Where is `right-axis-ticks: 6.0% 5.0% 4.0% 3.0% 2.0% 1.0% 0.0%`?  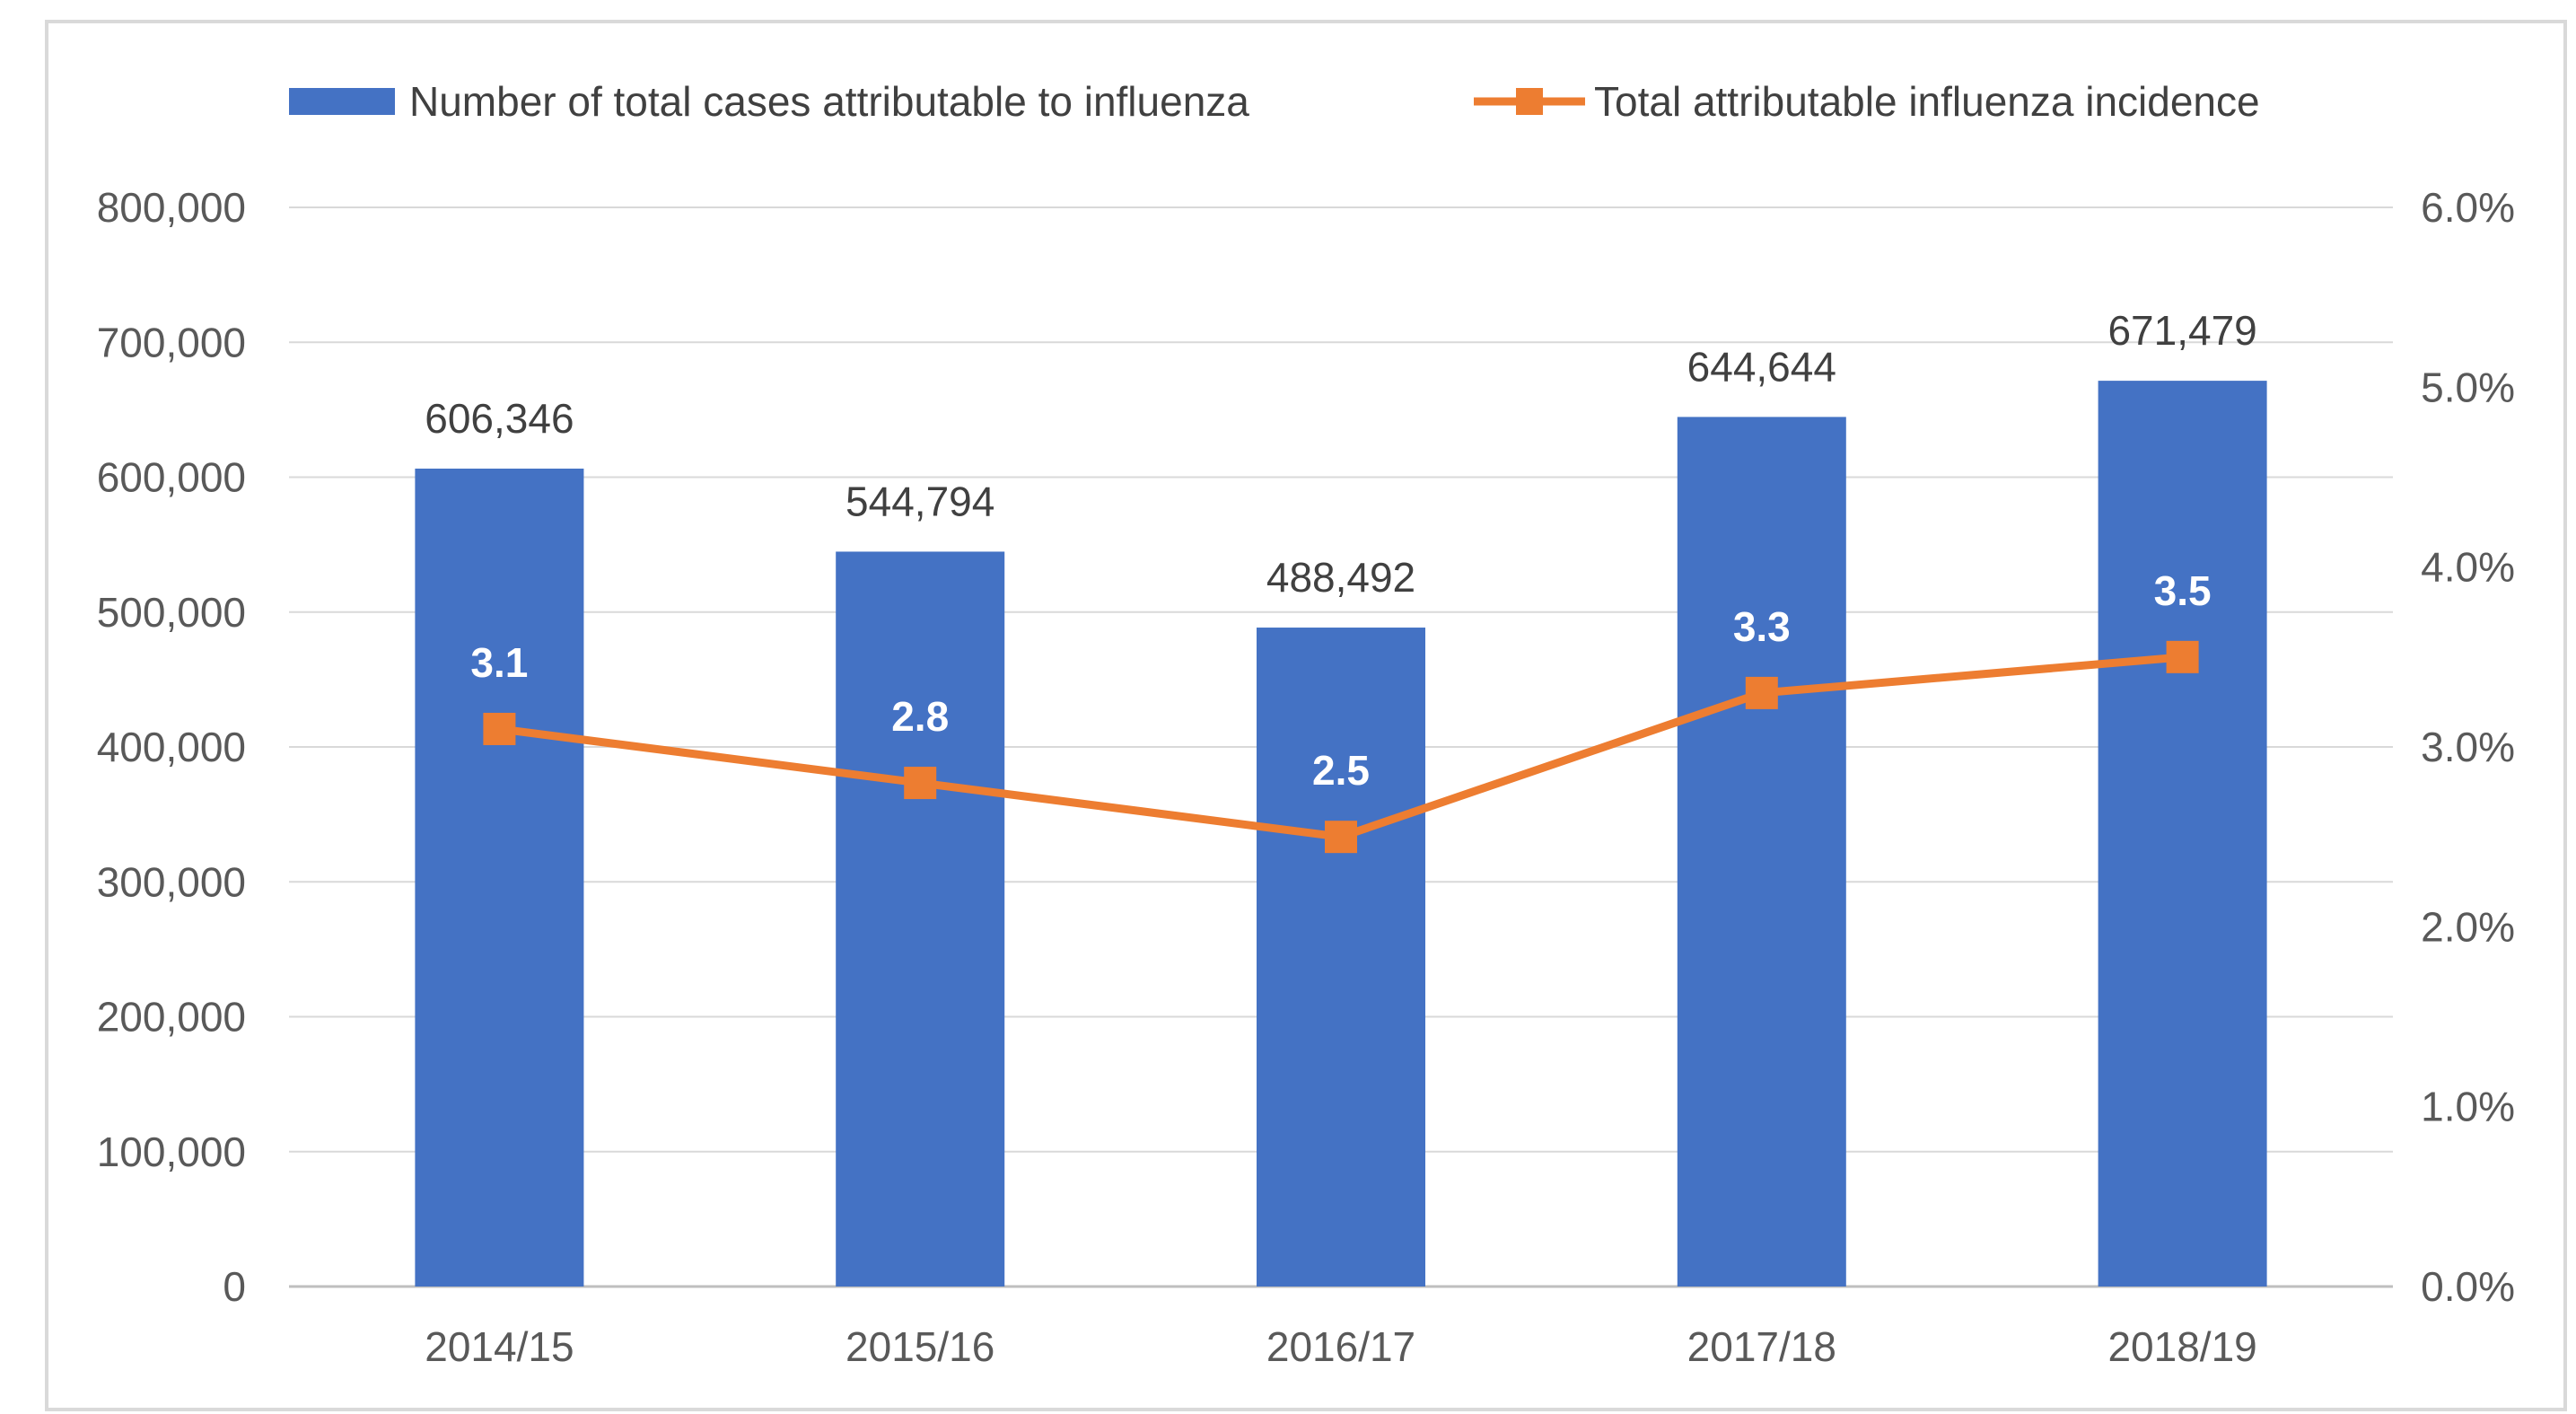
right-axis-ticks: 6.0% 5.0% 4.0% 3.0% 2.0% 1.0% 0.0% is located at coordinates (2468, 747).